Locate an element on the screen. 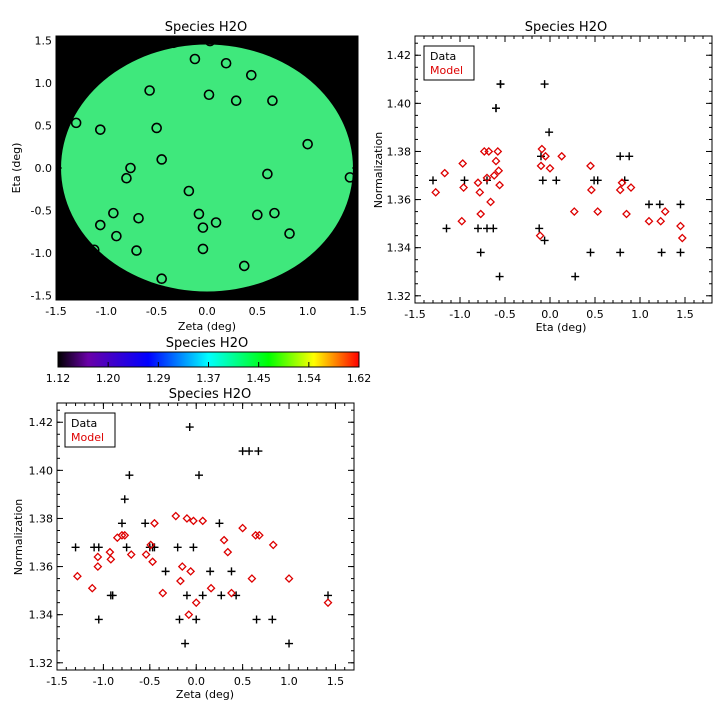 The width and height of the screenshot is (720, 720). eta-scatter-ytick-label: 1.38 is located at coordinates (399, 151).